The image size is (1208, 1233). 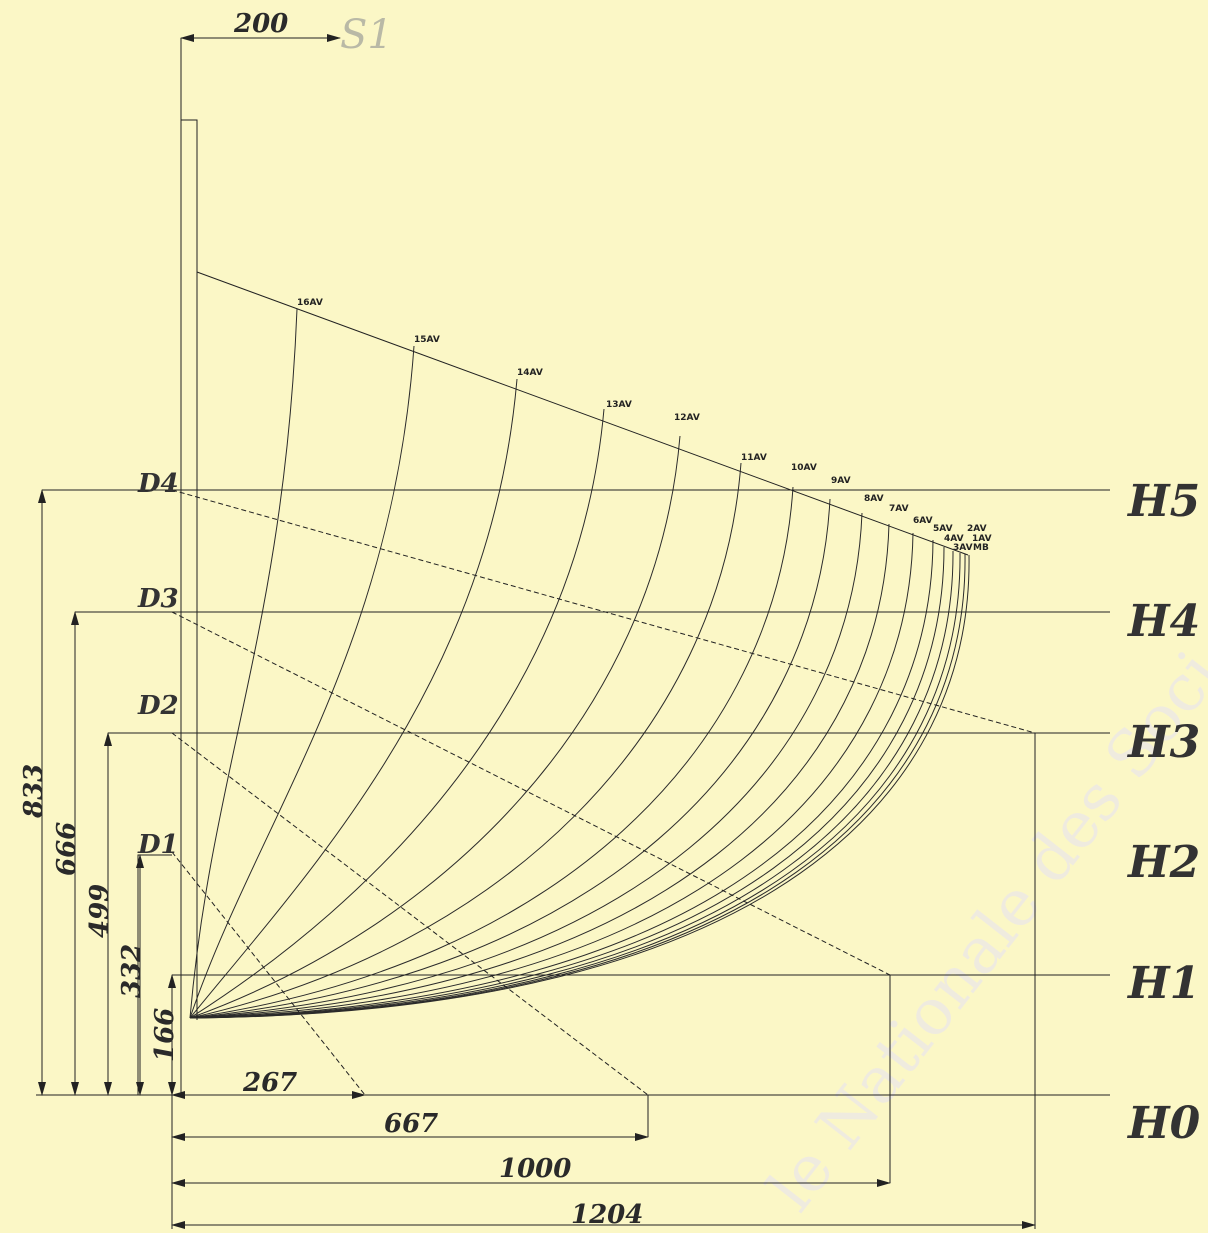 What do you see at coordinates (530, 373) in the screenshot?
I see `frame-label: 14AV` at bounding box center [530, 373].